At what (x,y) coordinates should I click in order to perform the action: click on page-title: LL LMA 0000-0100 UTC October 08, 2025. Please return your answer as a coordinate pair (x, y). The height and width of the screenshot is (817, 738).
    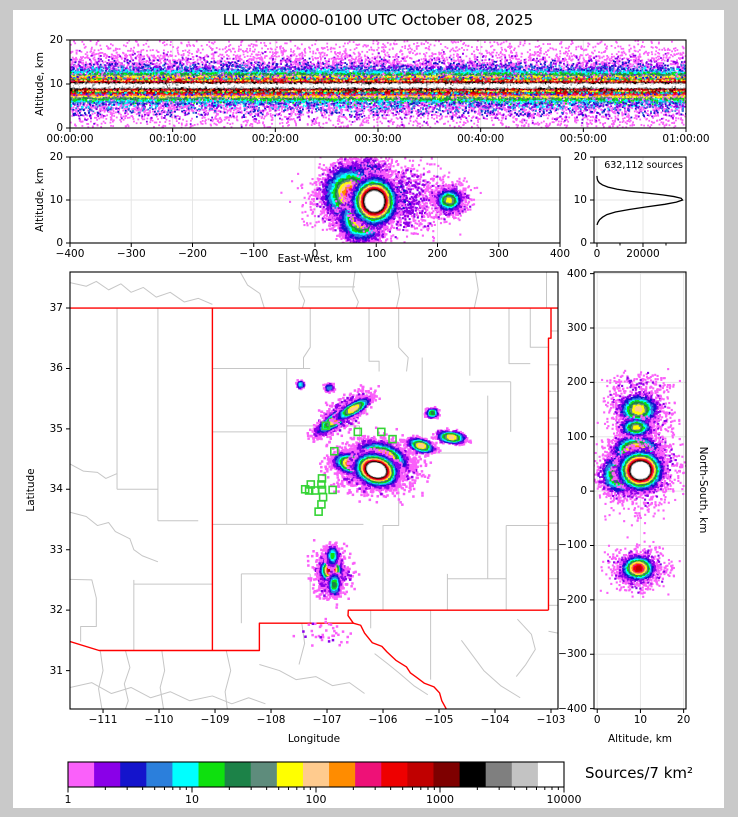
    Looking at the image, I should click on (378, 20).